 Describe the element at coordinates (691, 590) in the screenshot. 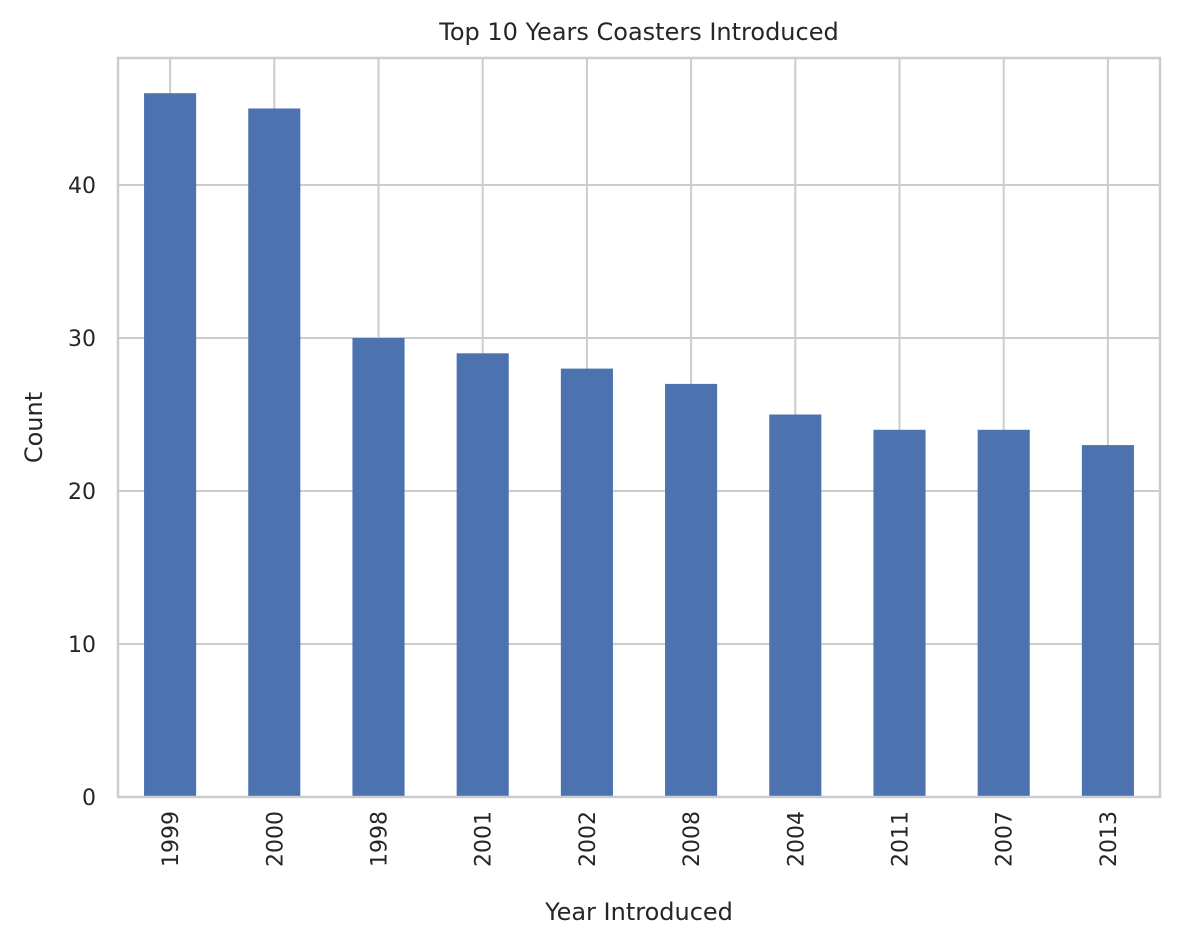

I see `bar-2008` at that location.